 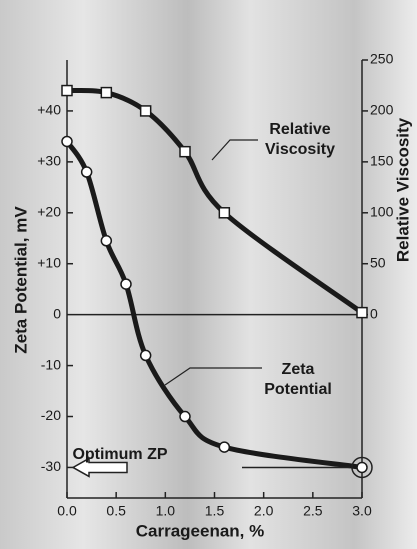 What do you see at coordinates (200, 530) in the screenshot?
I see `x-axis-label: Carrageenan, %` at bounding box center [200, 530].